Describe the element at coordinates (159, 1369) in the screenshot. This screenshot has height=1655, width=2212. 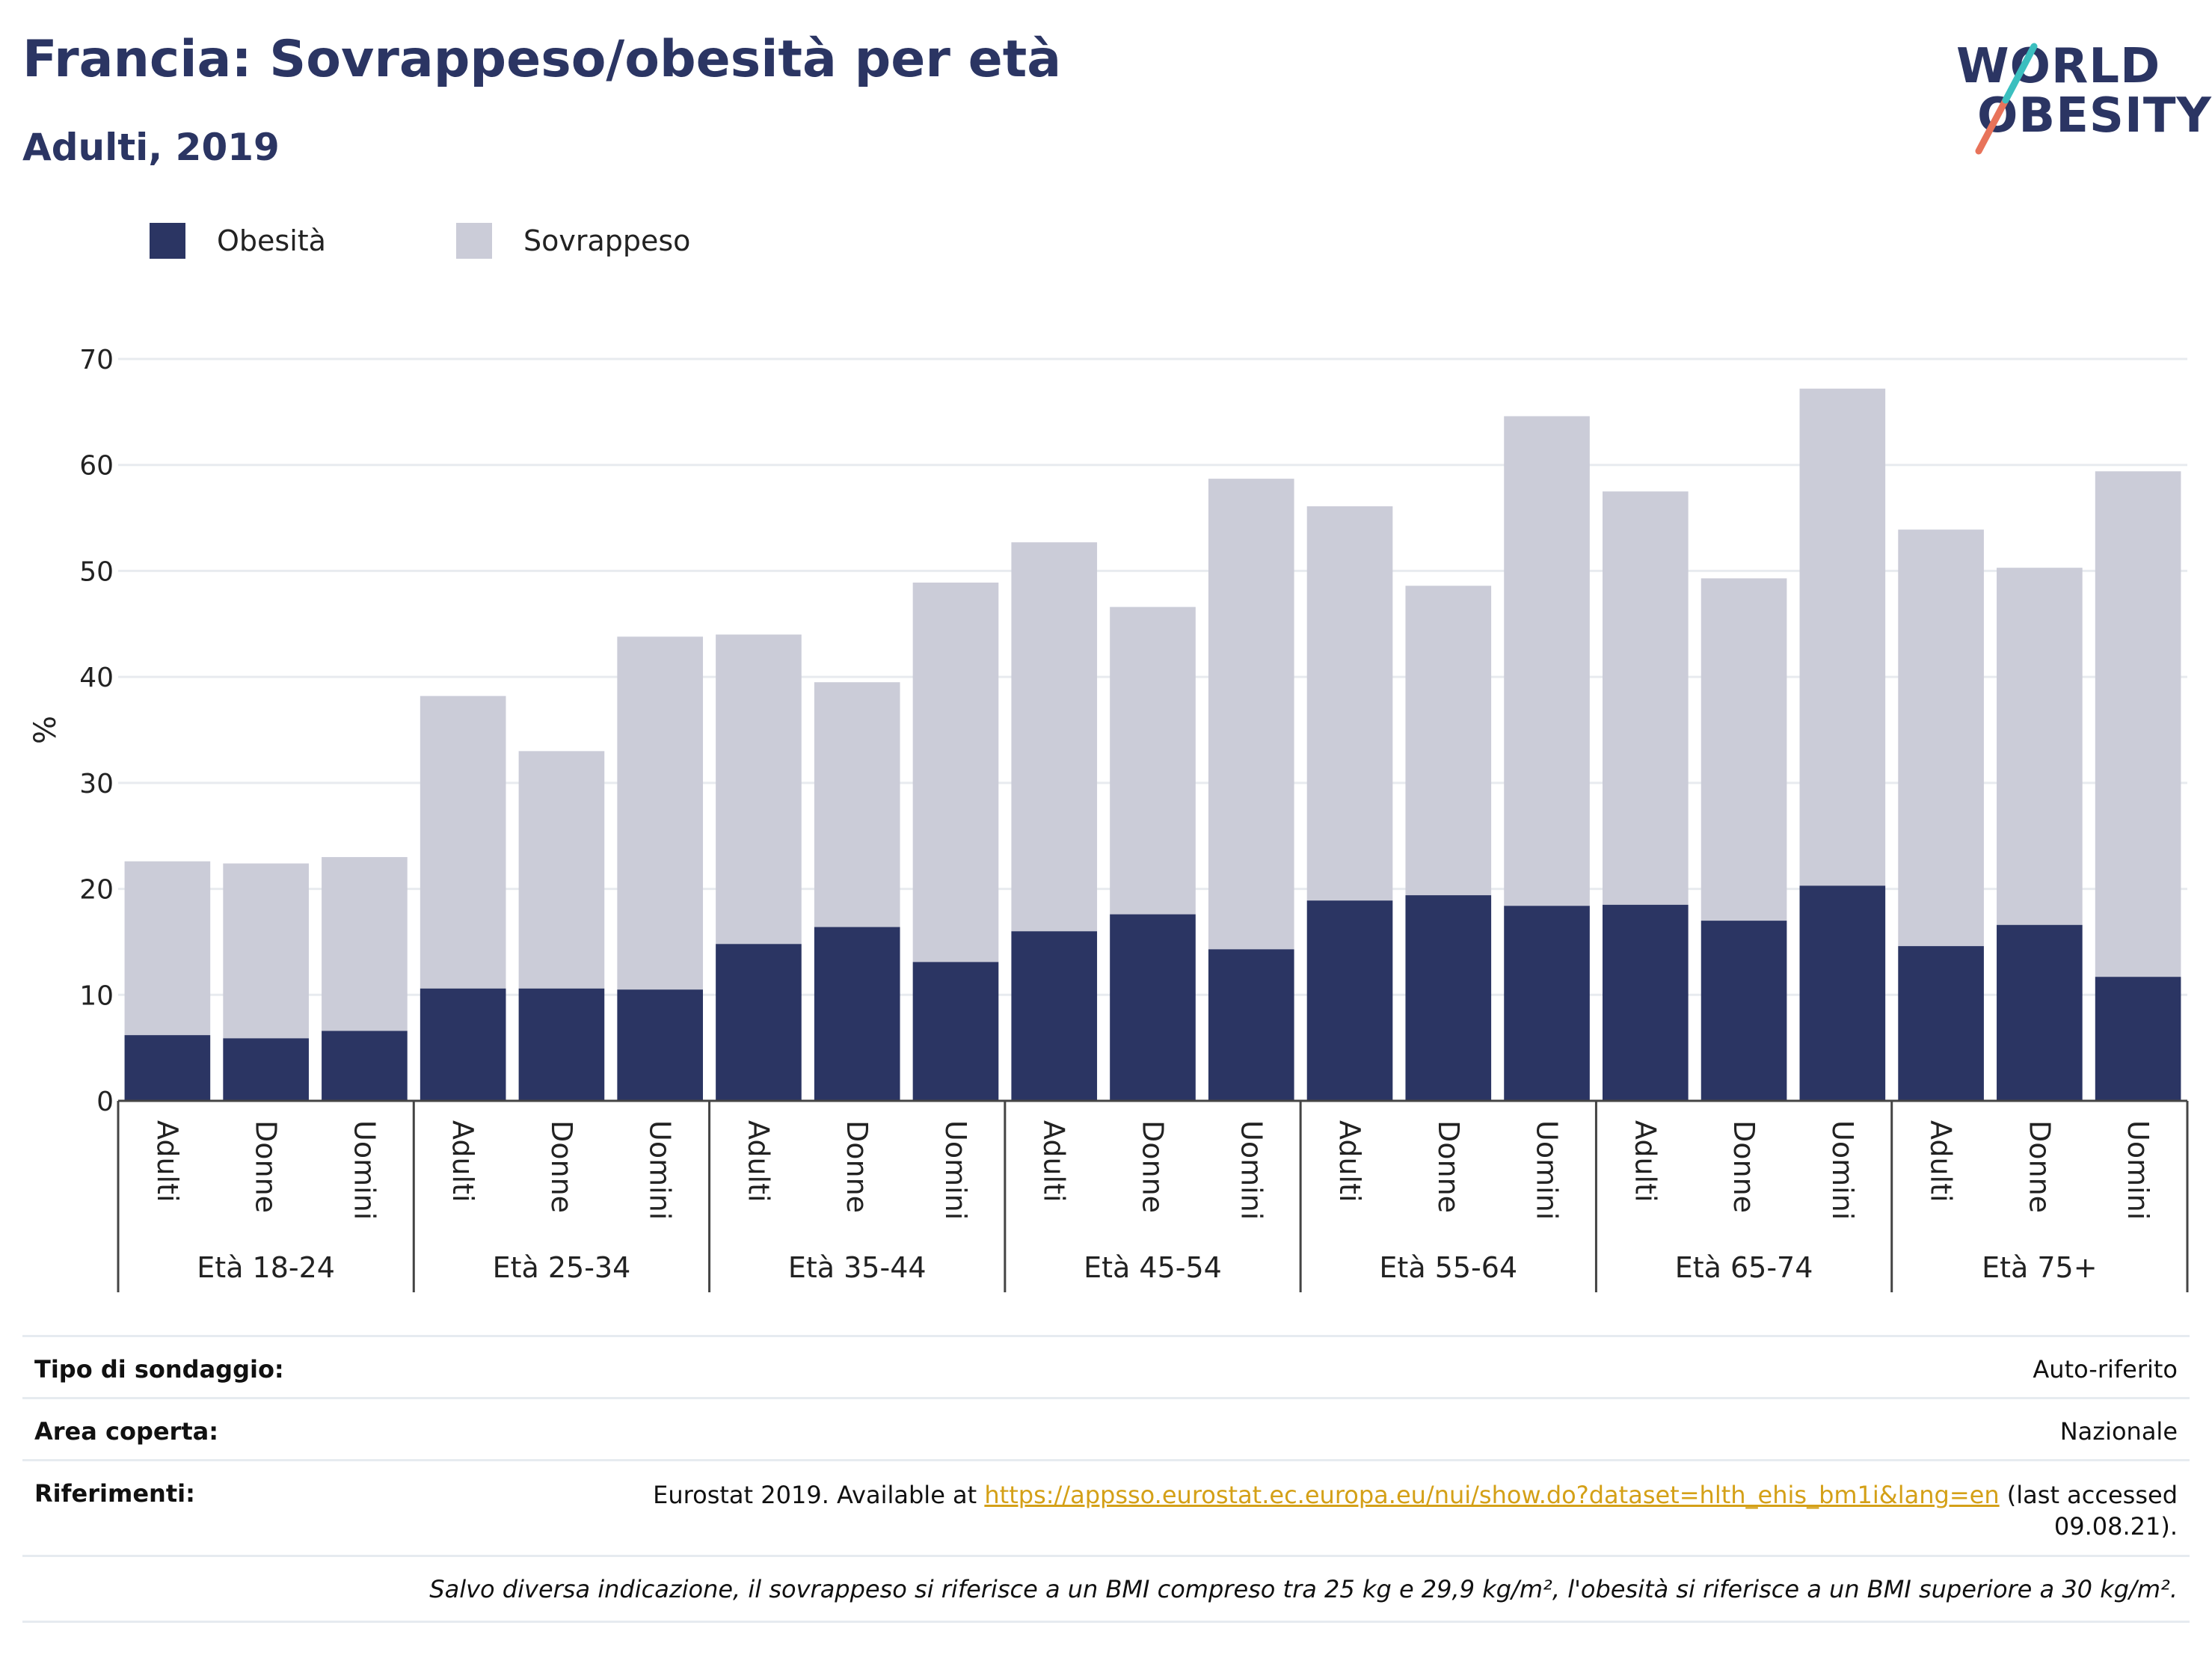
I see `meta-label-survey-type: Tipo di sondaggio:` at that location.